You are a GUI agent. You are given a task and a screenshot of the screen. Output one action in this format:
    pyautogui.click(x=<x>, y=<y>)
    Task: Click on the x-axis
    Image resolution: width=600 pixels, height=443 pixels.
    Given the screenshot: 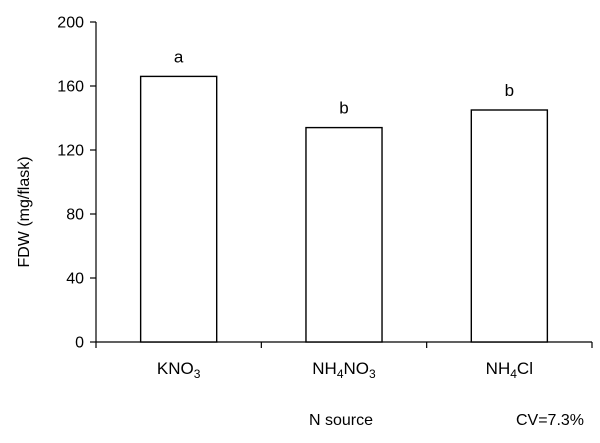 What is the action you would take?
    pyautogui.click(x=344, y=344)
    